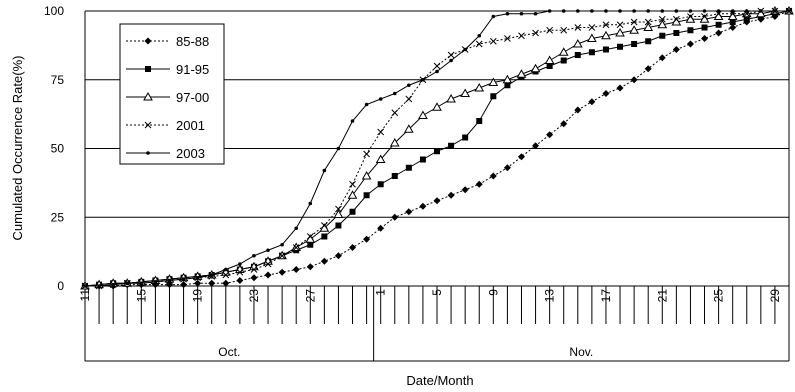  What do you see at coordinates (192, 97) in the screenshot?
I see `legend-label: 97-00` at bounding box center [192, 97].